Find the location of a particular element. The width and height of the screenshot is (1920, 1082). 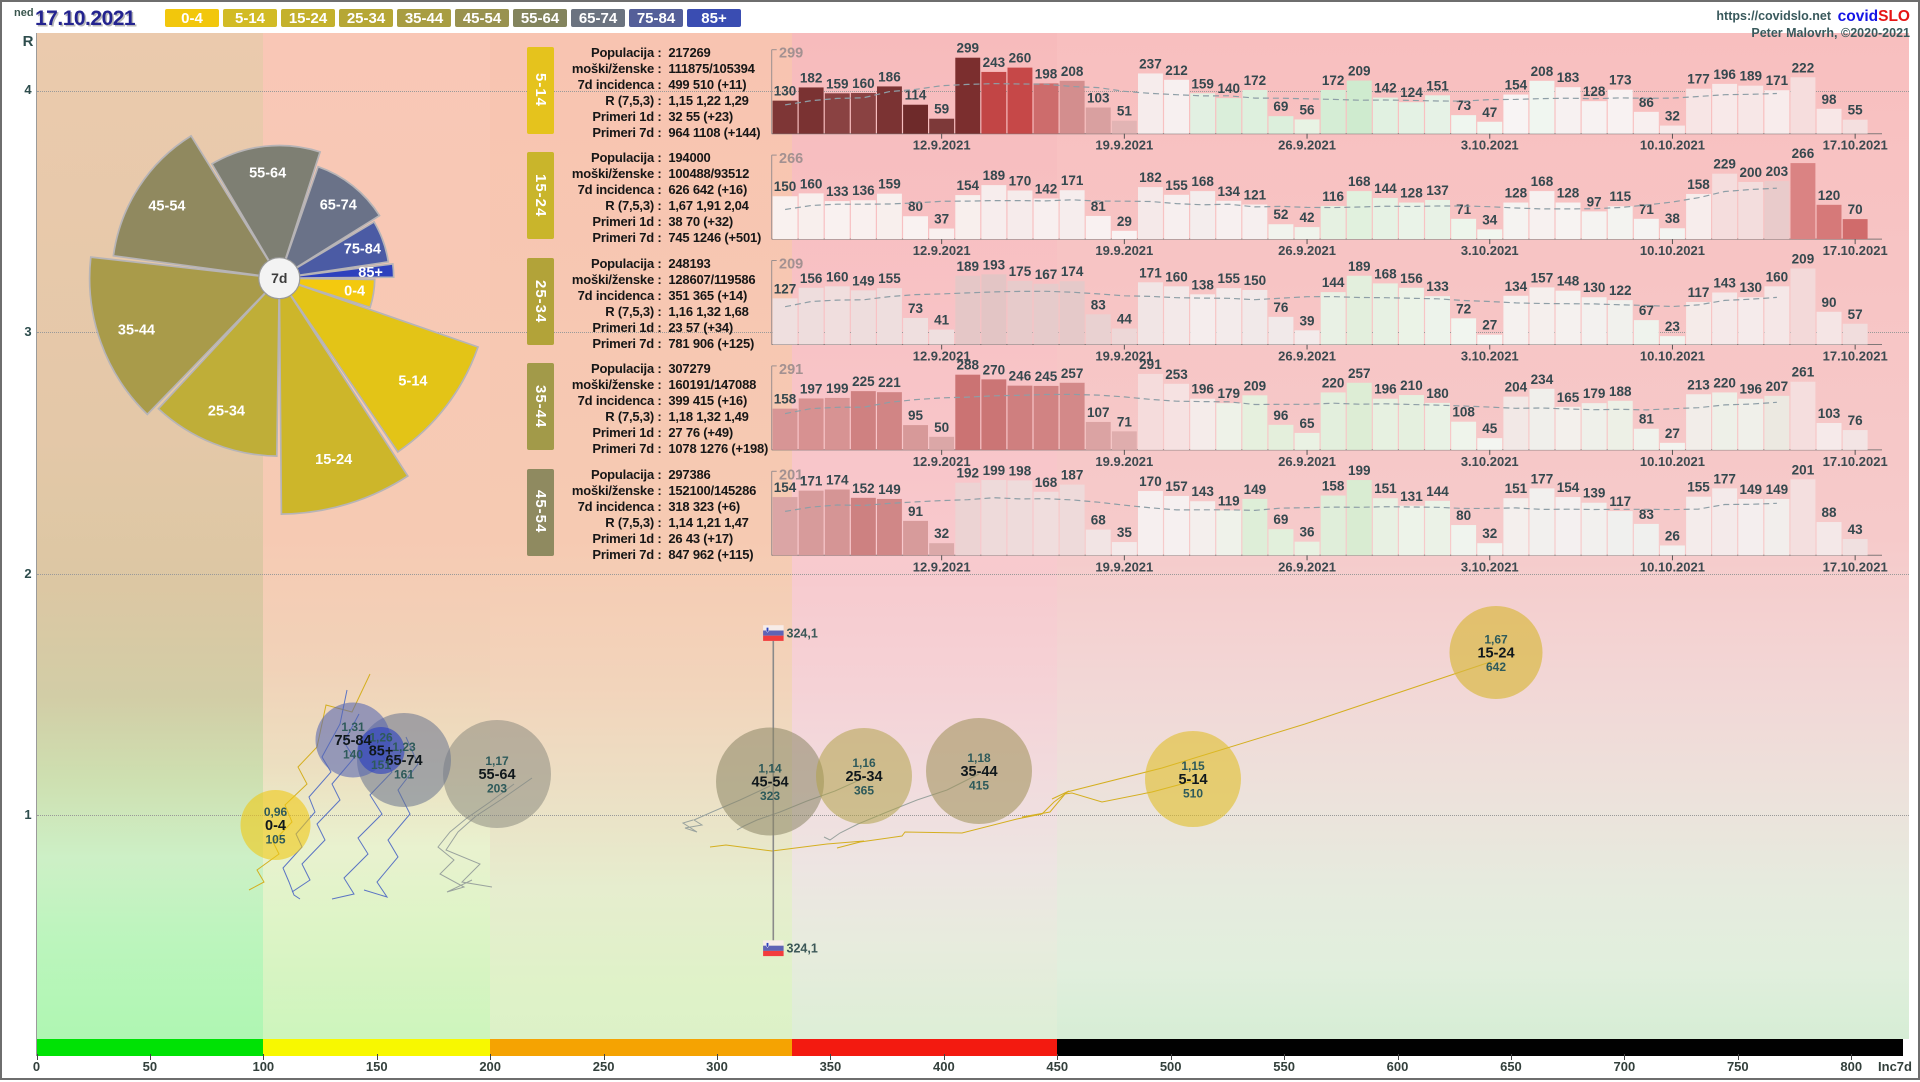

svg-text: 270 is located at coordinates (994, 369).